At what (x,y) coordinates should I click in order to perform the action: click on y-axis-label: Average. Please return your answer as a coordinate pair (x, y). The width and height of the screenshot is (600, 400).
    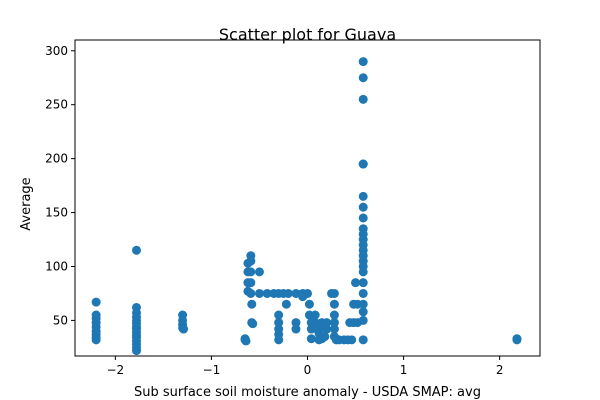
    Looking at the image, I should click on (26, 203).